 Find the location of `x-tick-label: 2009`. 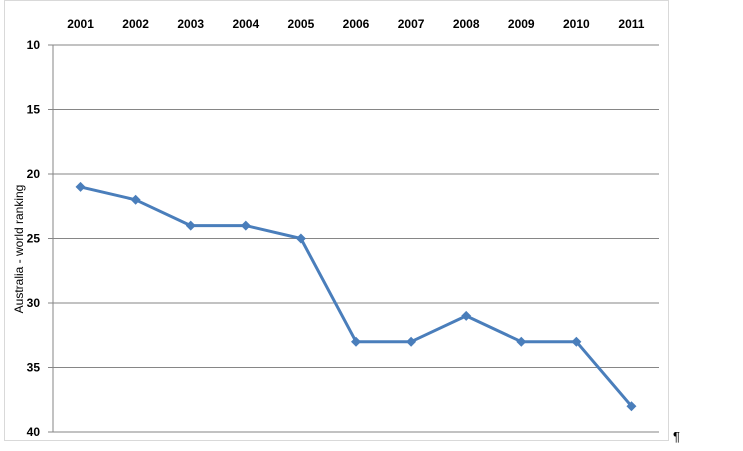

x-tick-label: 2009 is located at coordinates (521, 24).